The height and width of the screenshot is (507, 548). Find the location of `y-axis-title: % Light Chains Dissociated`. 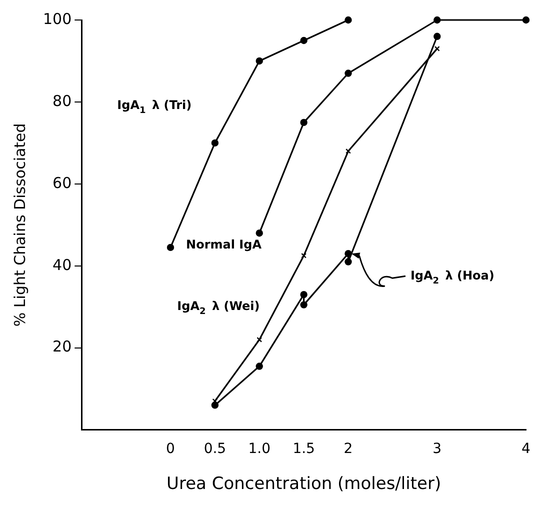

y-axis-title: % Light Chains Dissociated is located at coordinates (19, 225).